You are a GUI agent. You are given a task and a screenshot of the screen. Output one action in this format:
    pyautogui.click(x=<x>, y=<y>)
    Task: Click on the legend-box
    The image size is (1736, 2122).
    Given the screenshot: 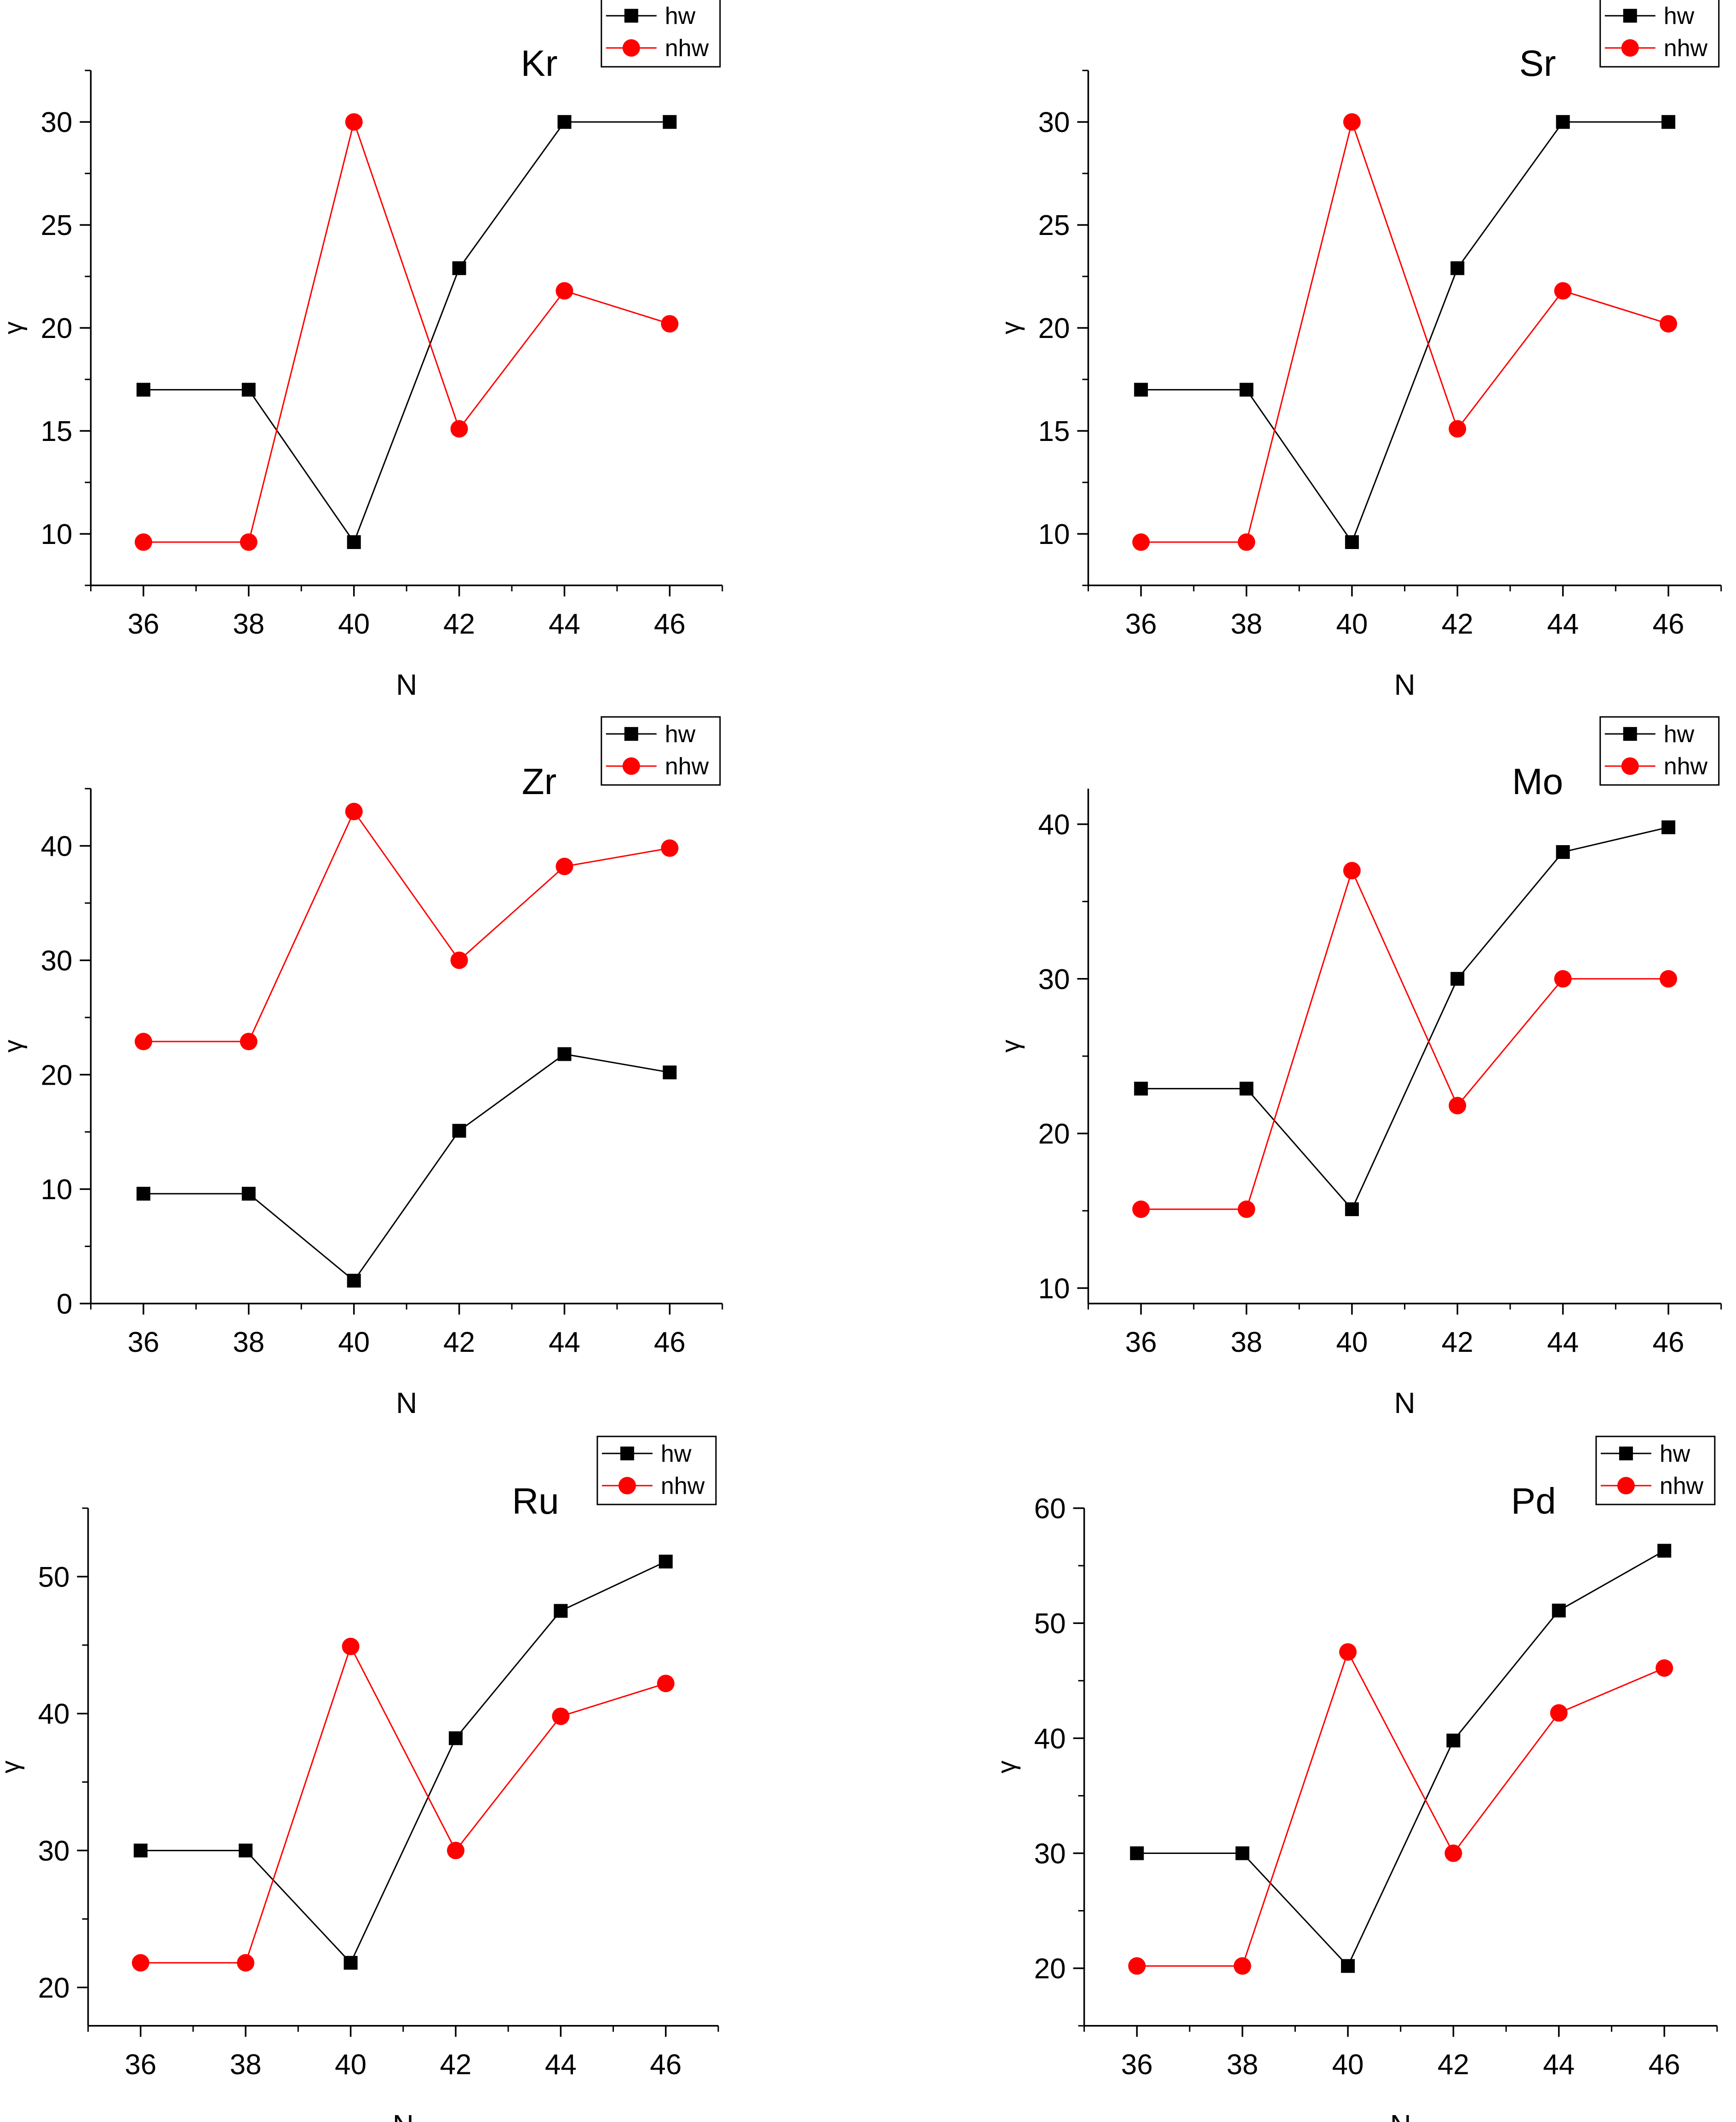 What is the action you would take?
    pyautogui.click(x=1659, y=34)
    